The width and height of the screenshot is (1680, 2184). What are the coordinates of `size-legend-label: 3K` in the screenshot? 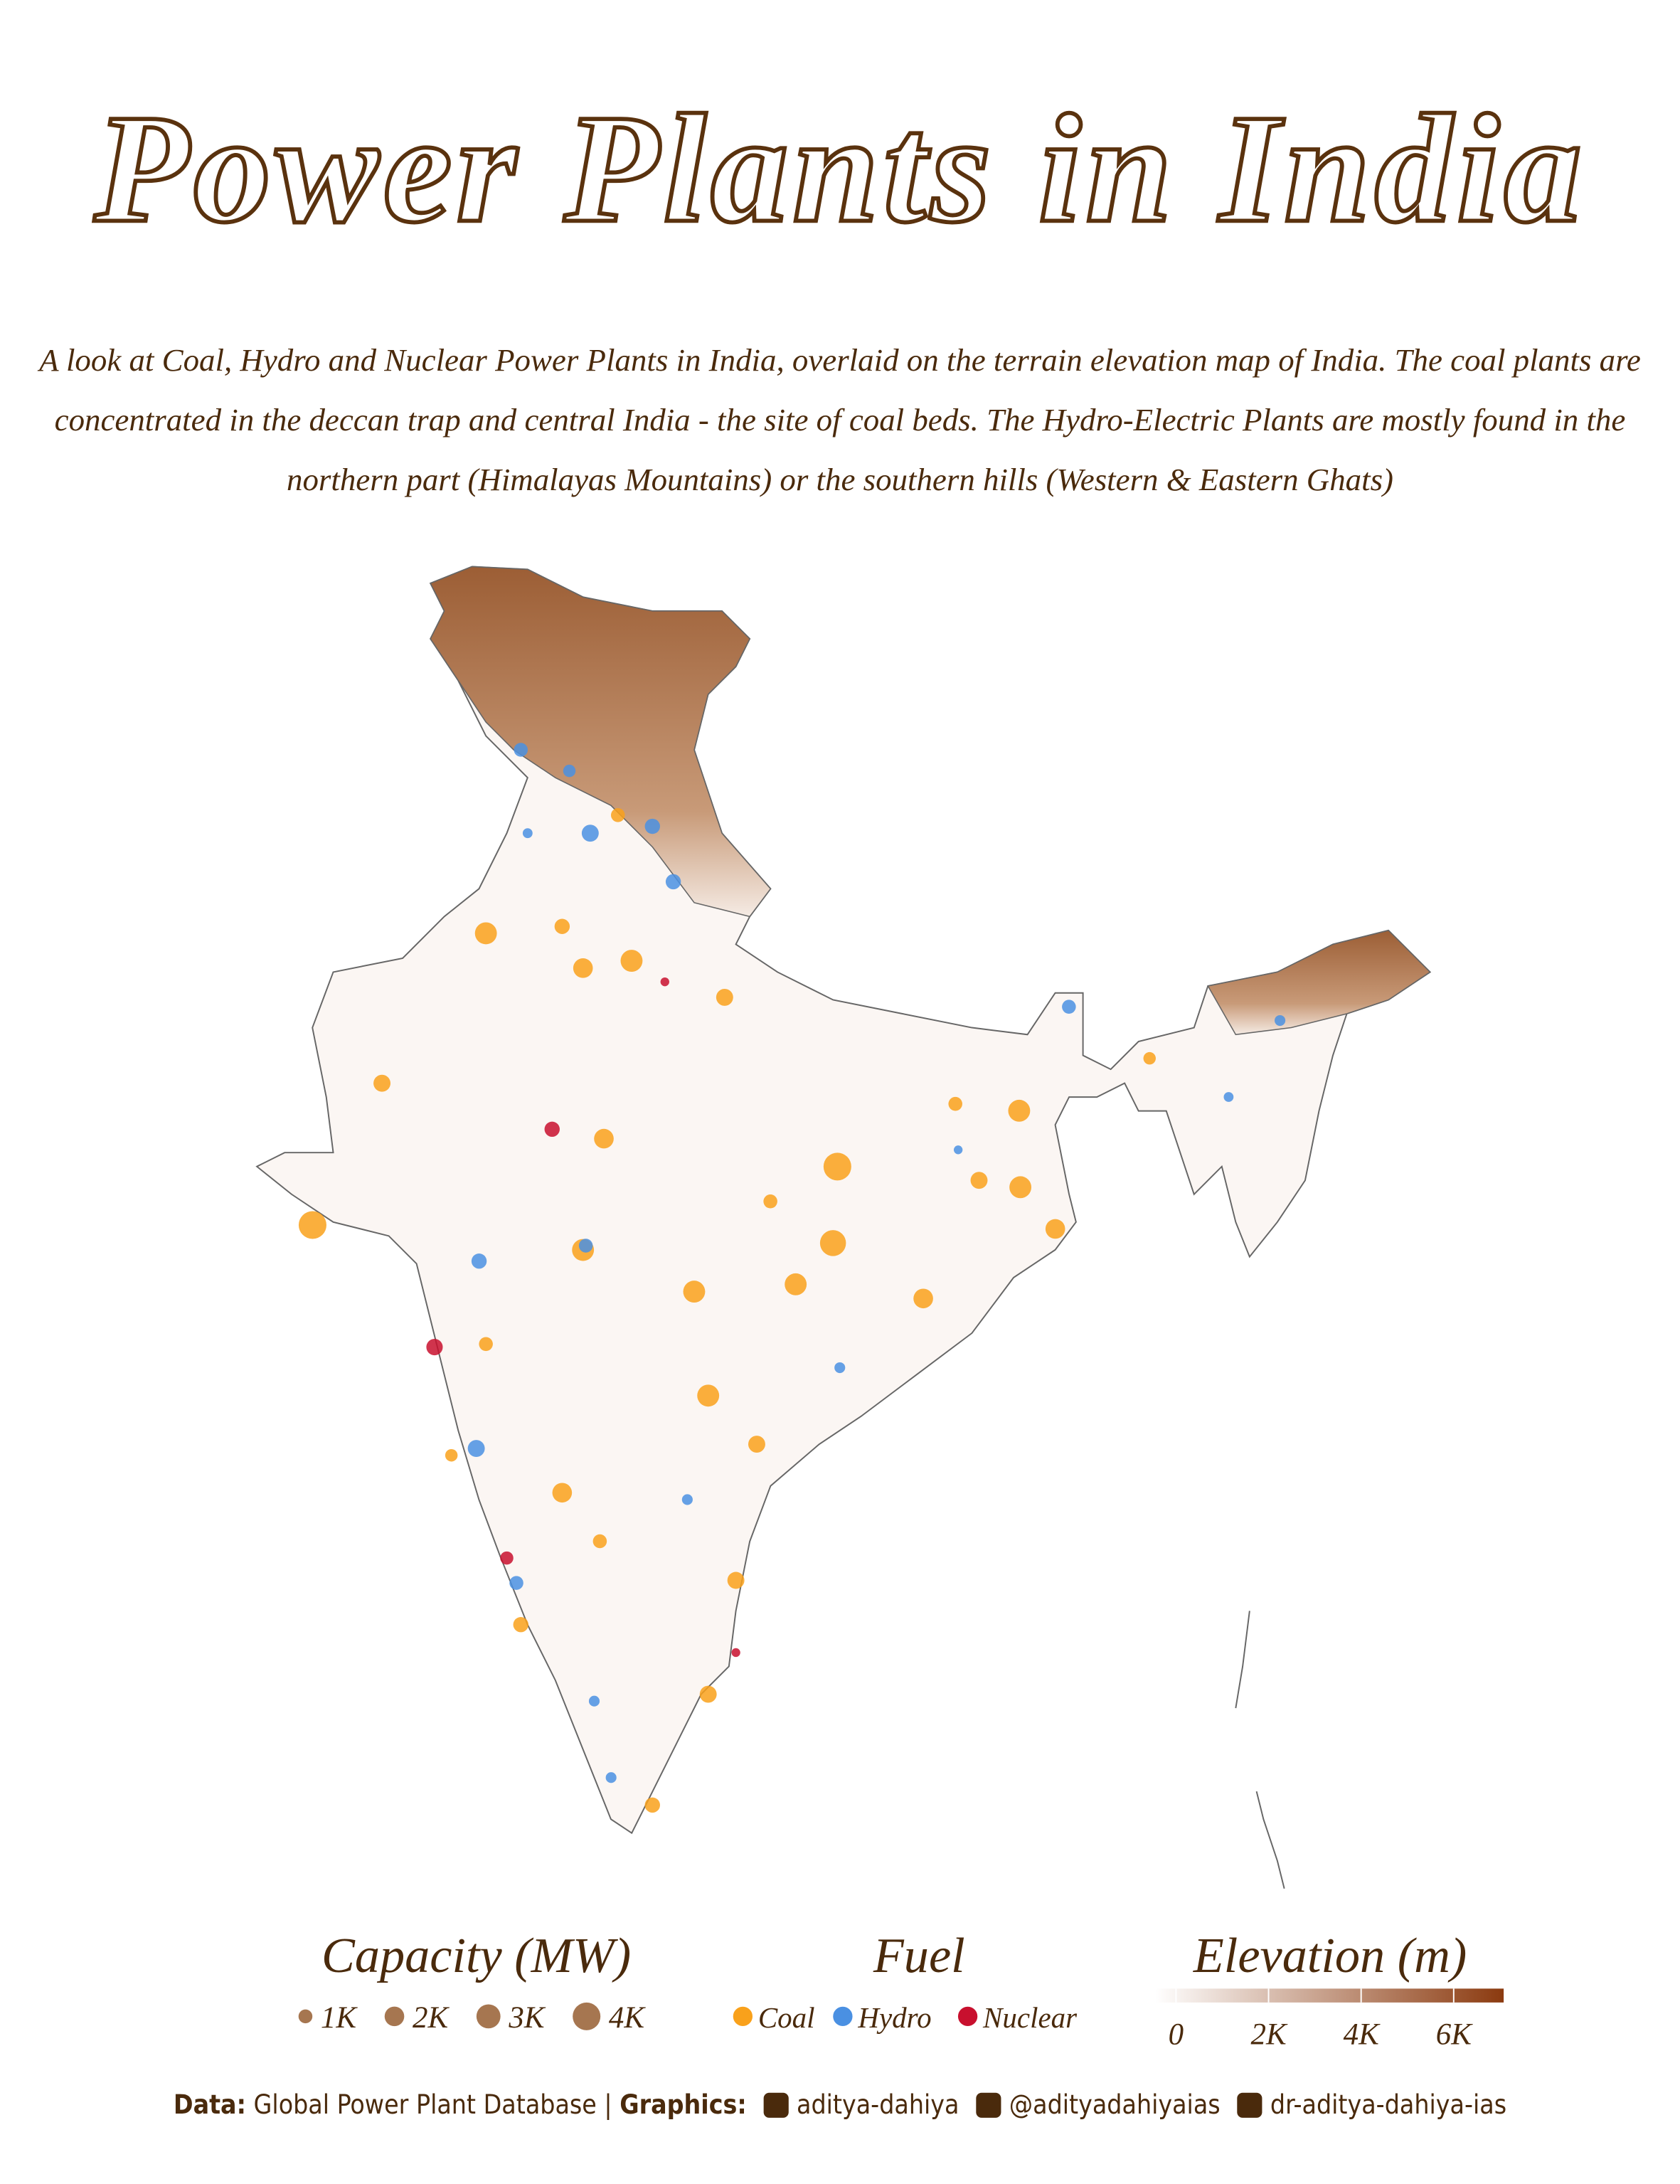 It's located at (527, 2018).